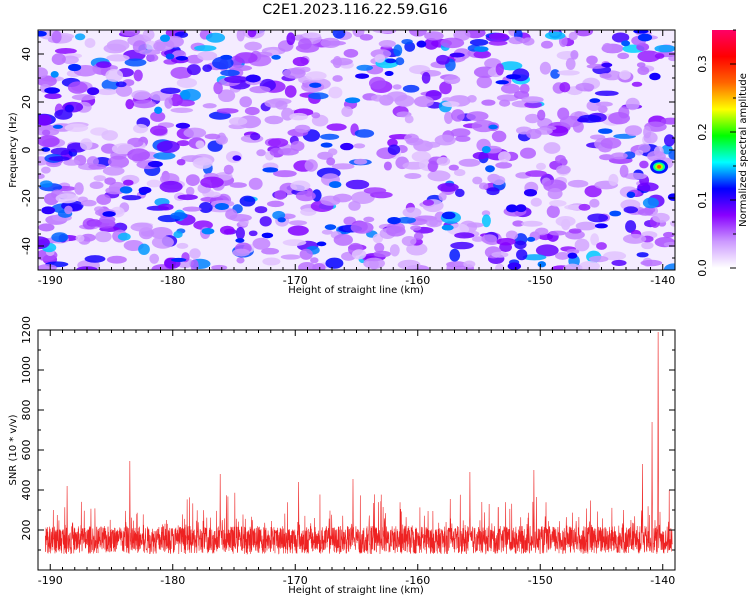 The height and width of the screenshot is (600, 750). Describe the element at coordinates (26, 198) in the screenshot. I see `y-tick-label: -20` at that location.